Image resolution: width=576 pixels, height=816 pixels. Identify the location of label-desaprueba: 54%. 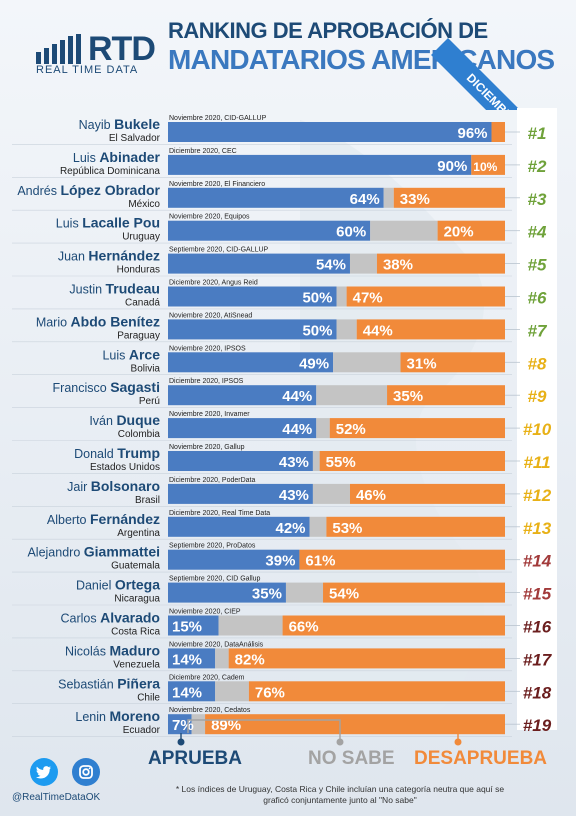
(344, 594).